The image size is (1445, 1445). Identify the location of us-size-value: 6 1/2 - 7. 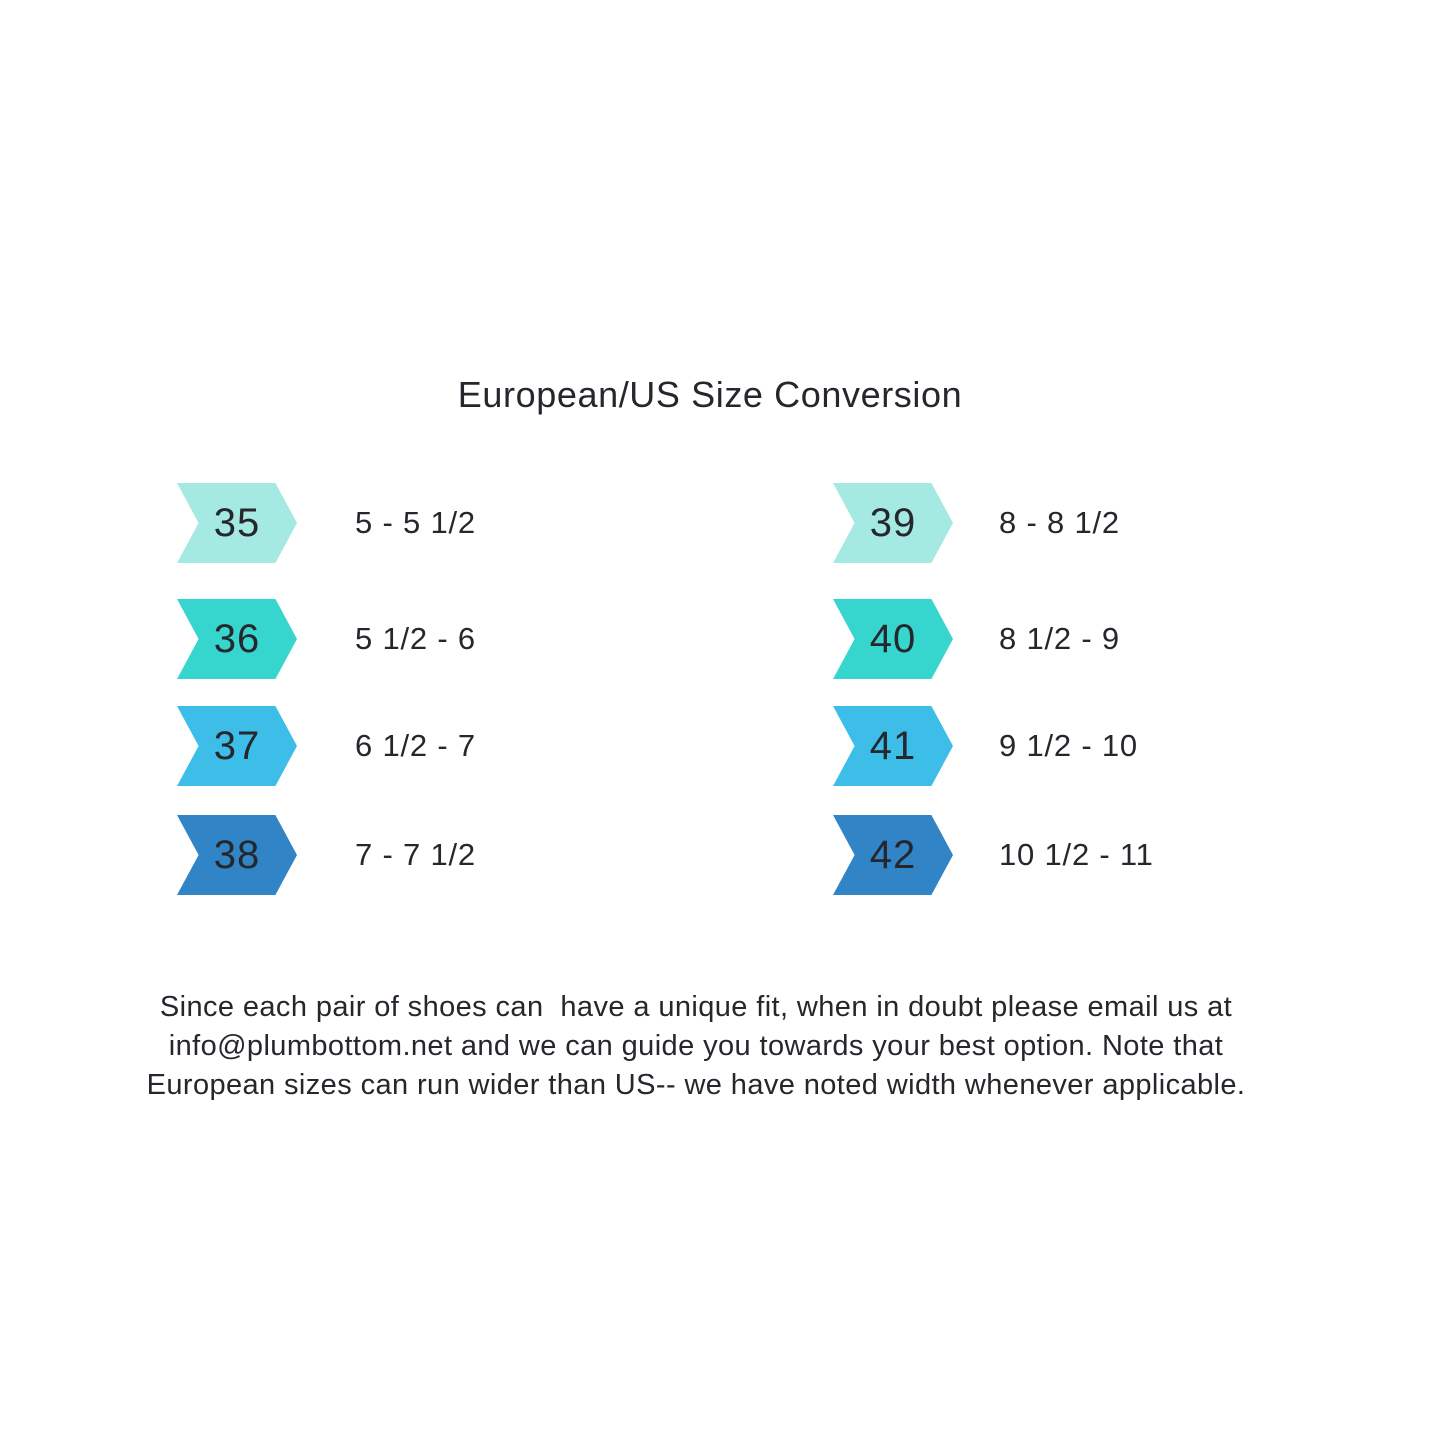
(415, 745).